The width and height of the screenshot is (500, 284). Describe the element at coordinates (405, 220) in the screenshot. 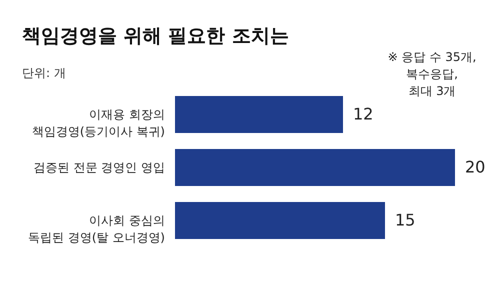

I see `data-label: 15` at that location.